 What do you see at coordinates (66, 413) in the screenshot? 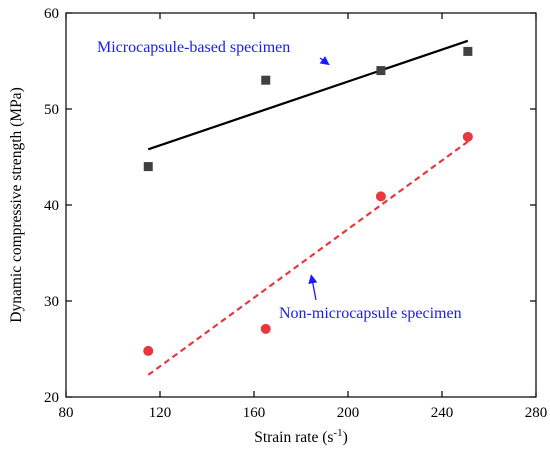
I see `x-tick-label: 80` at bounding box center [66, 413].